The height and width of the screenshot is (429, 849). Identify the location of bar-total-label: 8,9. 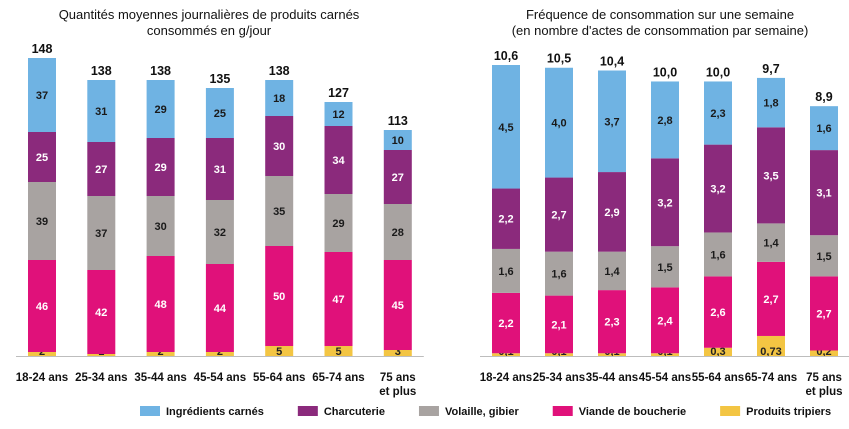
(823, 97).